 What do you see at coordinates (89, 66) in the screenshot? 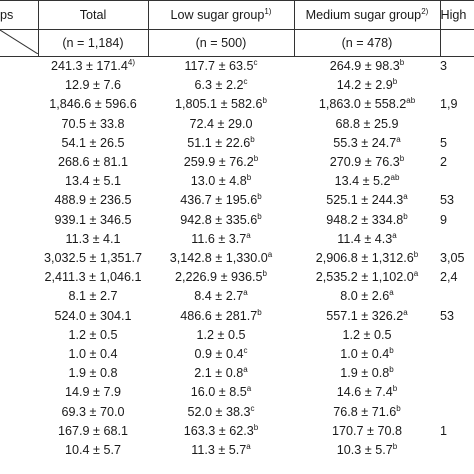
I see `cell-value: 241.3 ± 171.4` at bounding box center [89, 66].